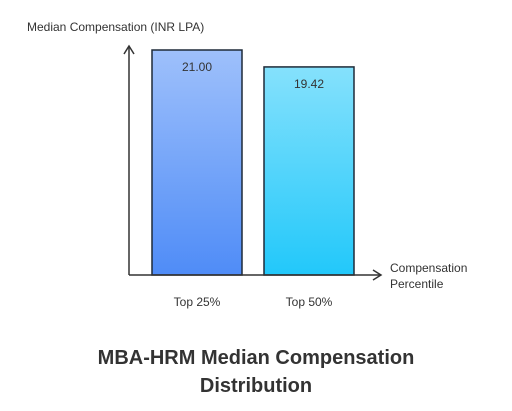 The image size is (512, 411). I want to click on x-arrow, so click(377, 275).